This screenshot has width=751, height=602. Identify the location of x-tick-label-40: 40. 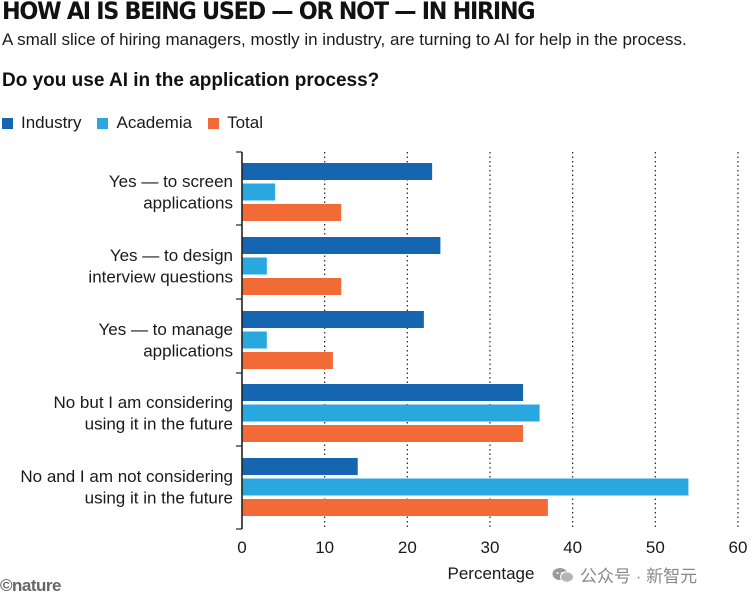
(572, 547).